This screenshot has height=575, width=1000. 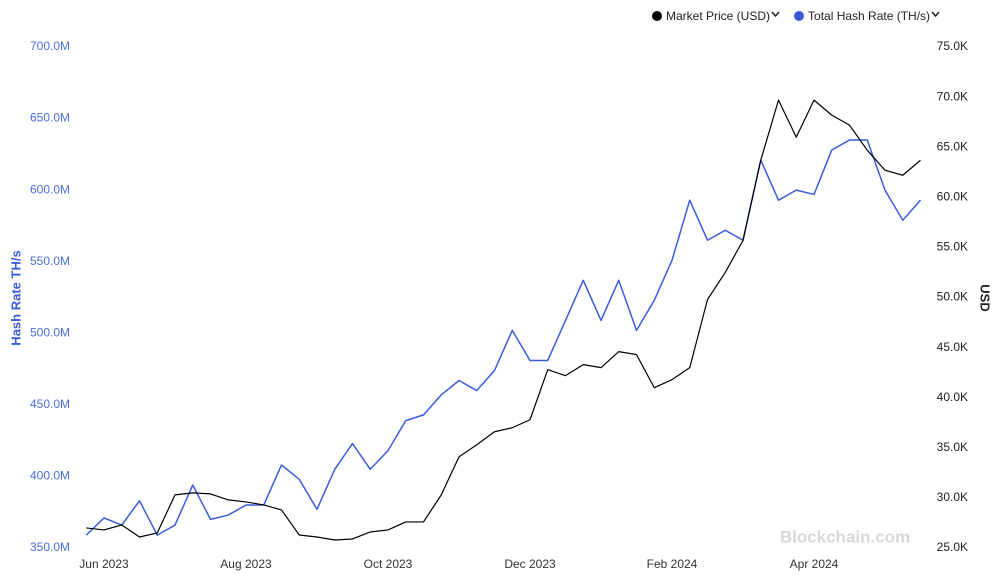 I want to click on legend-item: Market Price (USD), so click(x=716, y=16).